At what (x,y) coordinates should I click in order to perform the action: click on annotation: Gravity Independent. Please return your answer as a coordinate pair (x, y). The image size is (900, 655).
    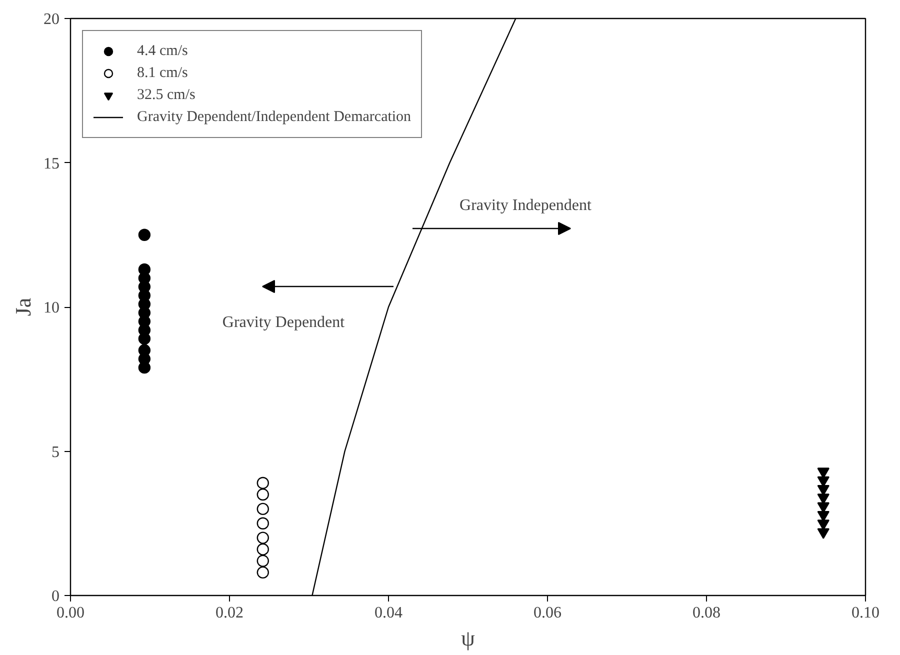
    Looking at the image, I should click on (526, 205).